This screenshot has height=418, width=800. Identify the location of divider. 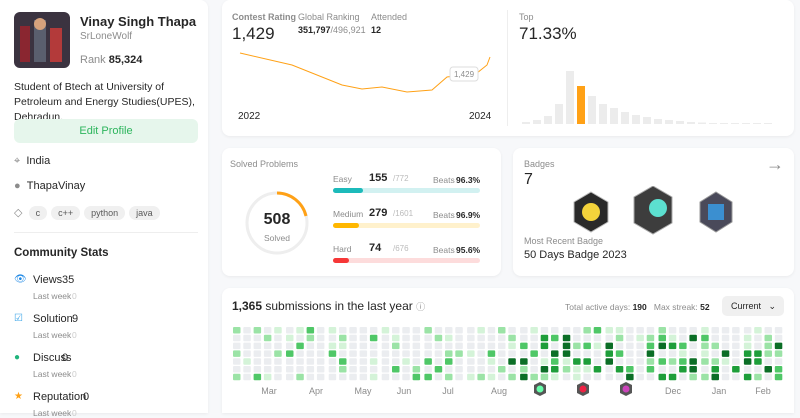
(106, 232).